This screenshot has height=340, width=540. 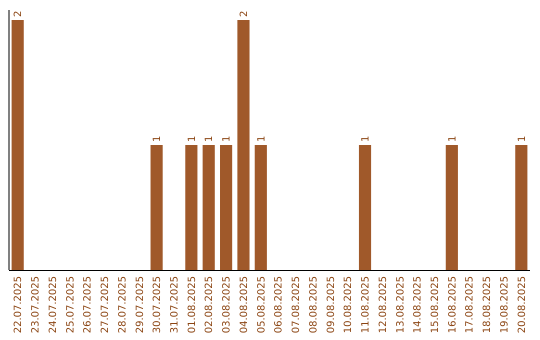 I want to click on x-tick-label: 20.08.2025, so click(x=522, y=305).